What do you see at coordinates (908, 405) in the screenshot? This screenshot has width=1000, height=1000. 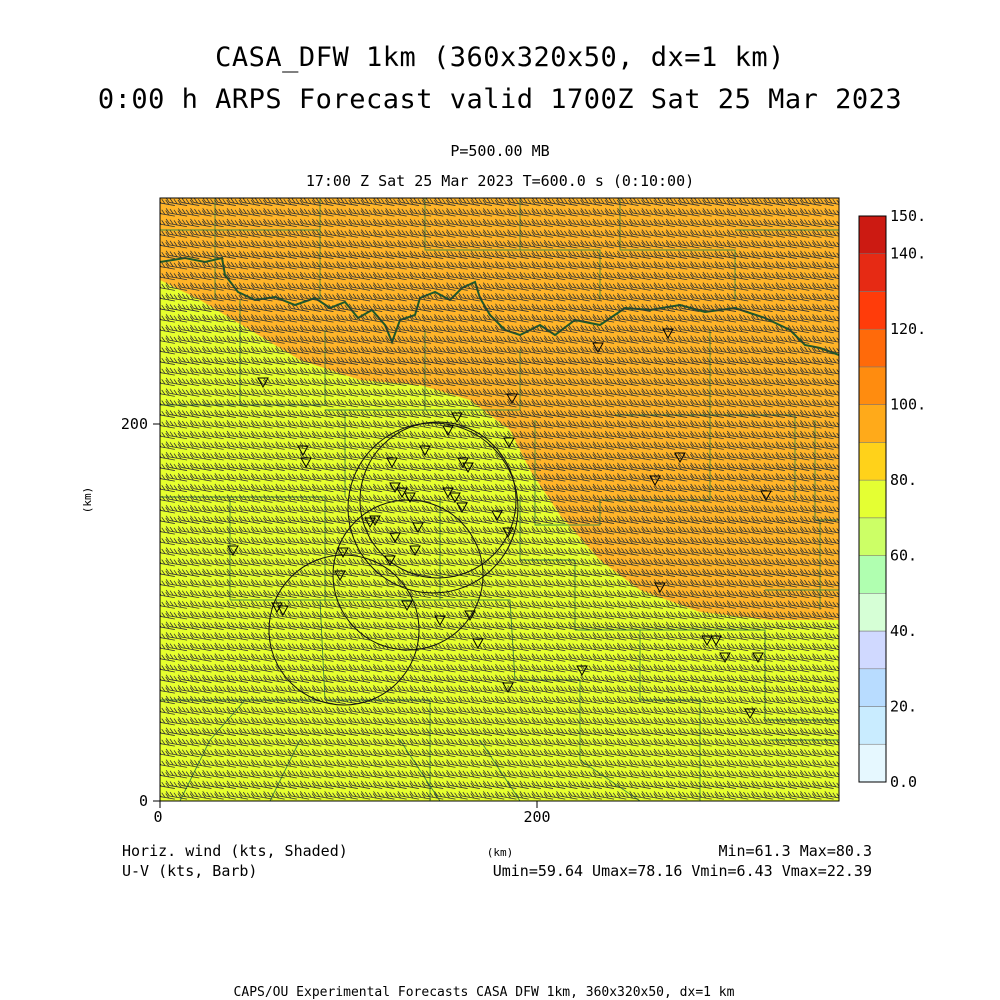 I see `colorbar-tick-label: 100.` at bounding box center [908, 405].